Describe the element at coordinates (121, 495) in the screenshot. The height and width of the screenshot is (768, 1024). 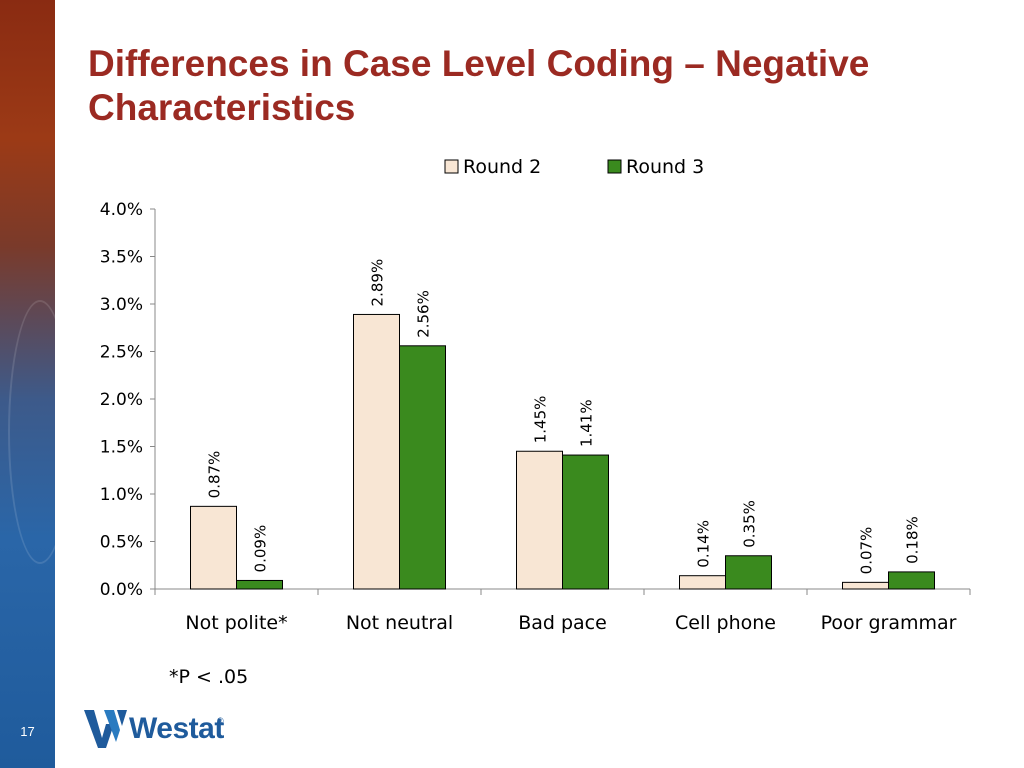
I see `y-tick-label: 1.0%` at that location.